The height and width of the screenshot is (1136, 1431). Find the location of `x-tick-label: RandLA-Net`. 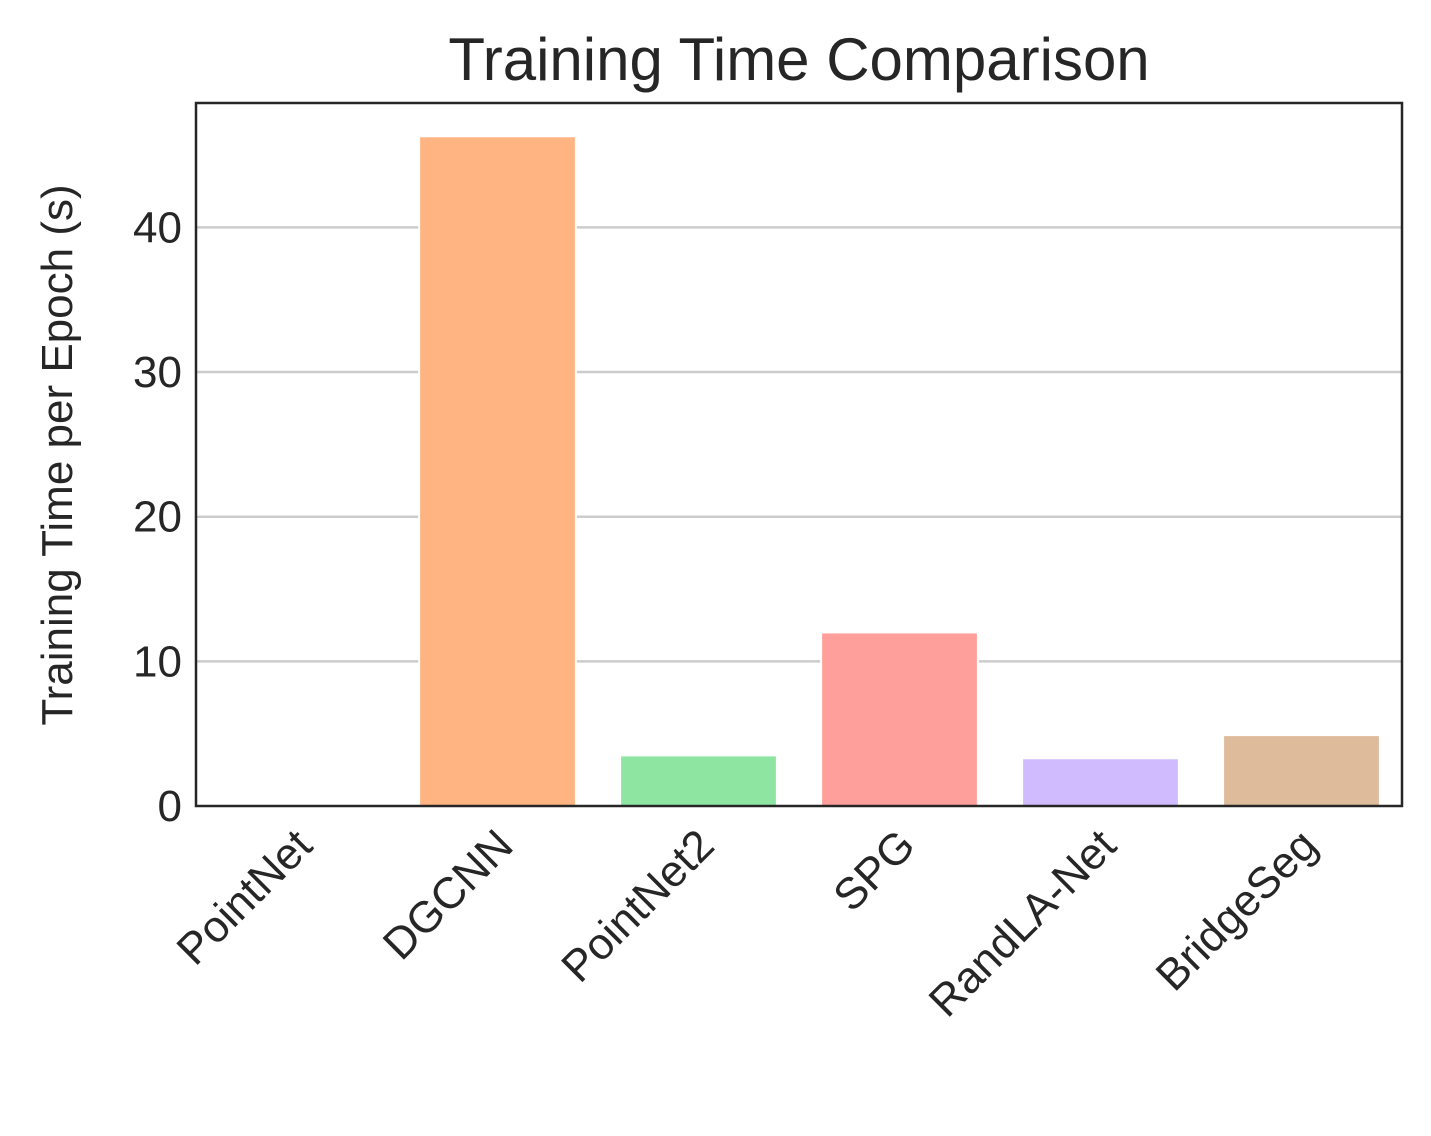

x-tick-label: RandLA-Net is located at coordinates (1023, 923).